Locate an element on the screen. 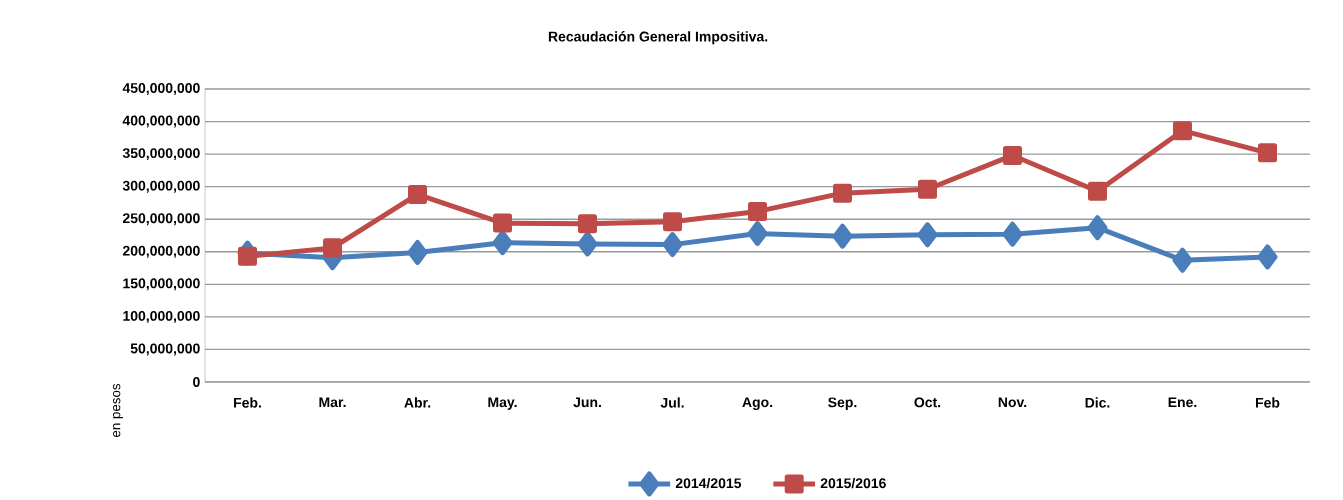 The height and width of the screenshot is (500, 1343). x-tick-label: Sep. is located at coordinates (842, 404).